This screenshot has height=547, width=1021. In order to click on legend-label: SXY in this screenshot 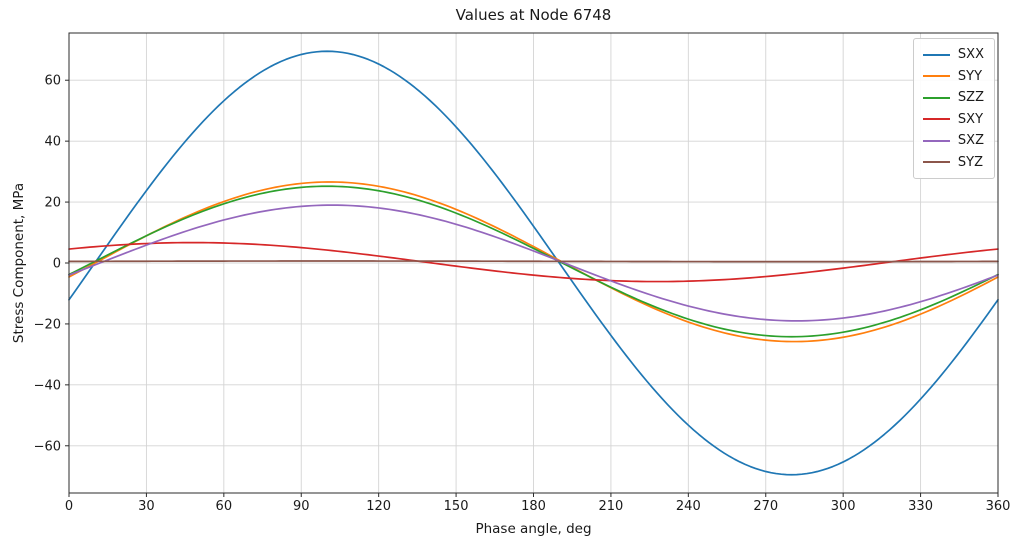, I will do `click(970, 119)`.